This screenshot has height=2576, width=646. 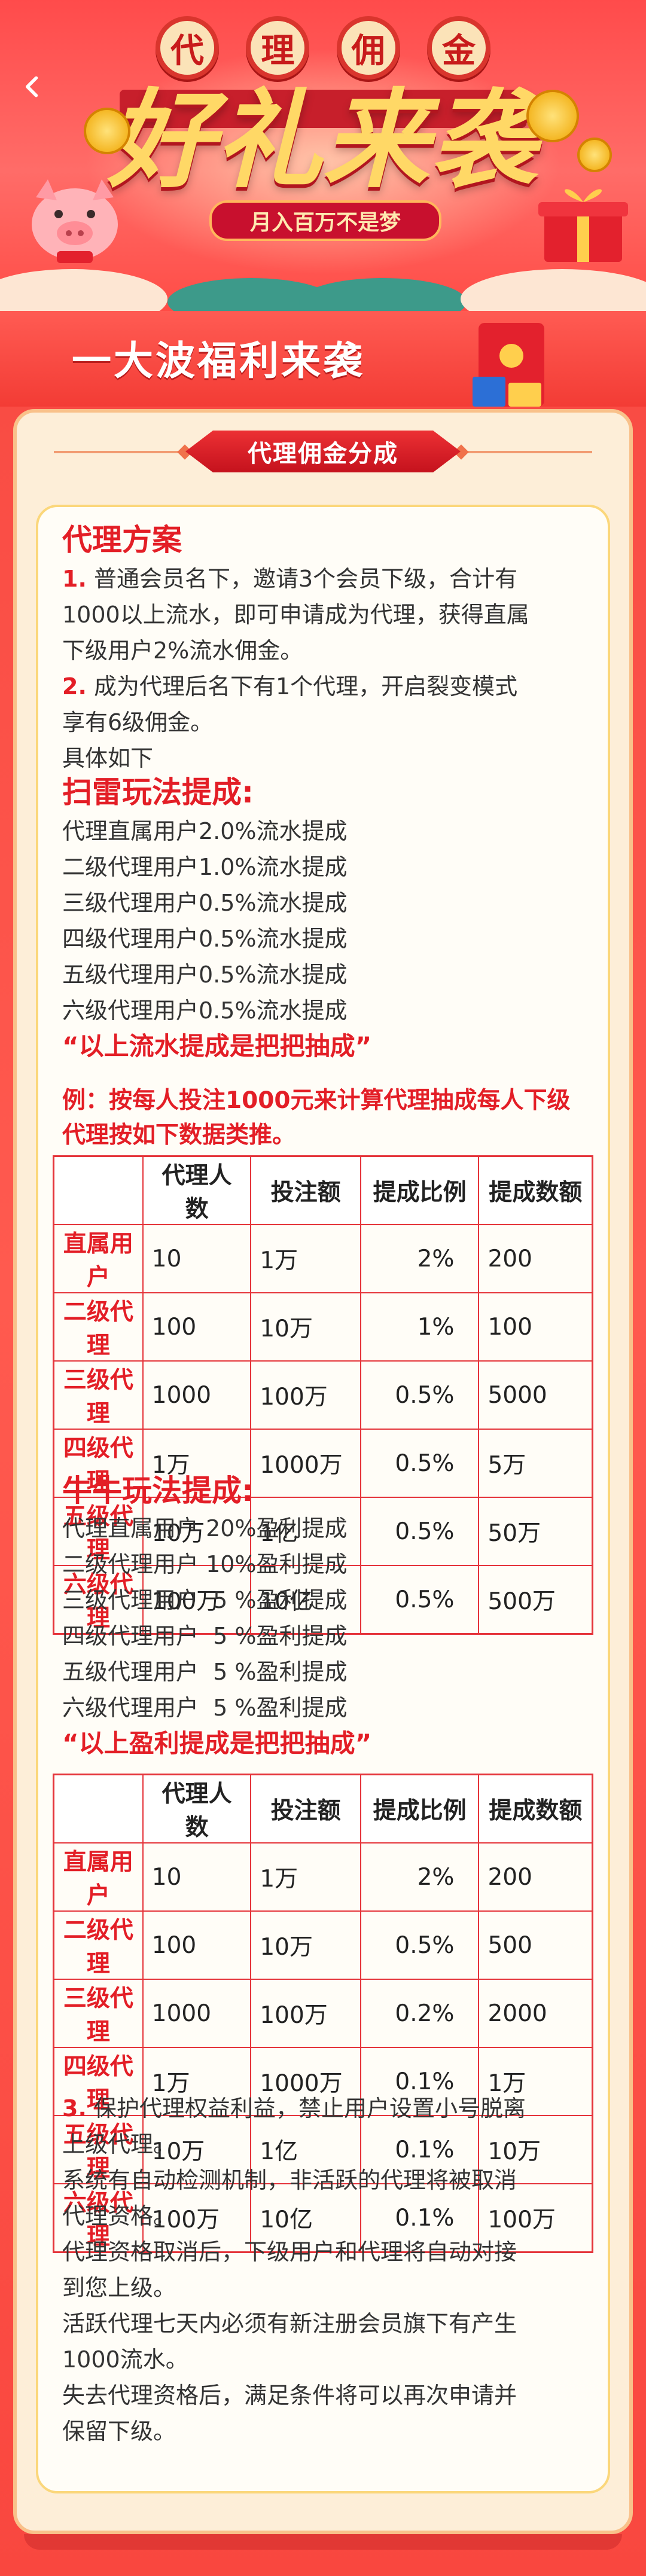 I want to click on rule-line: 代理资格取消后，下级用户和代理将自动对接, so click(x=289, y=2252).